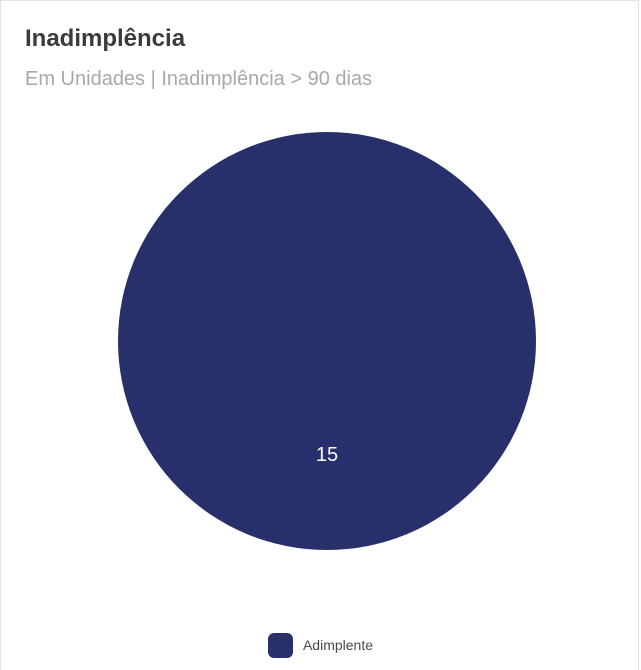  I want to click on legend-item-adimplente: Adimplente, so click(320, 645).